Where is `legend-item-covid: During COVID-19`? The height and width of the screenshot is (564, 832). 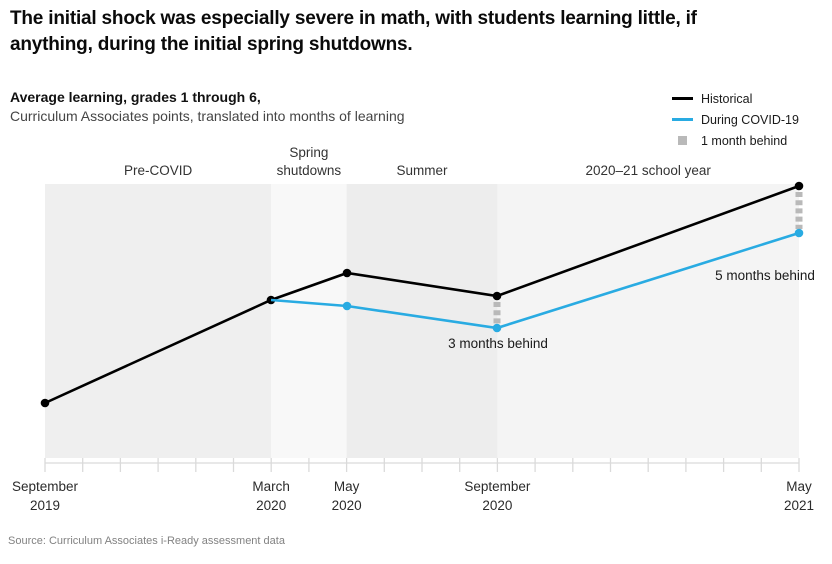 legend-item-covid: During COVID-19 is located at coordinates (735, 119).